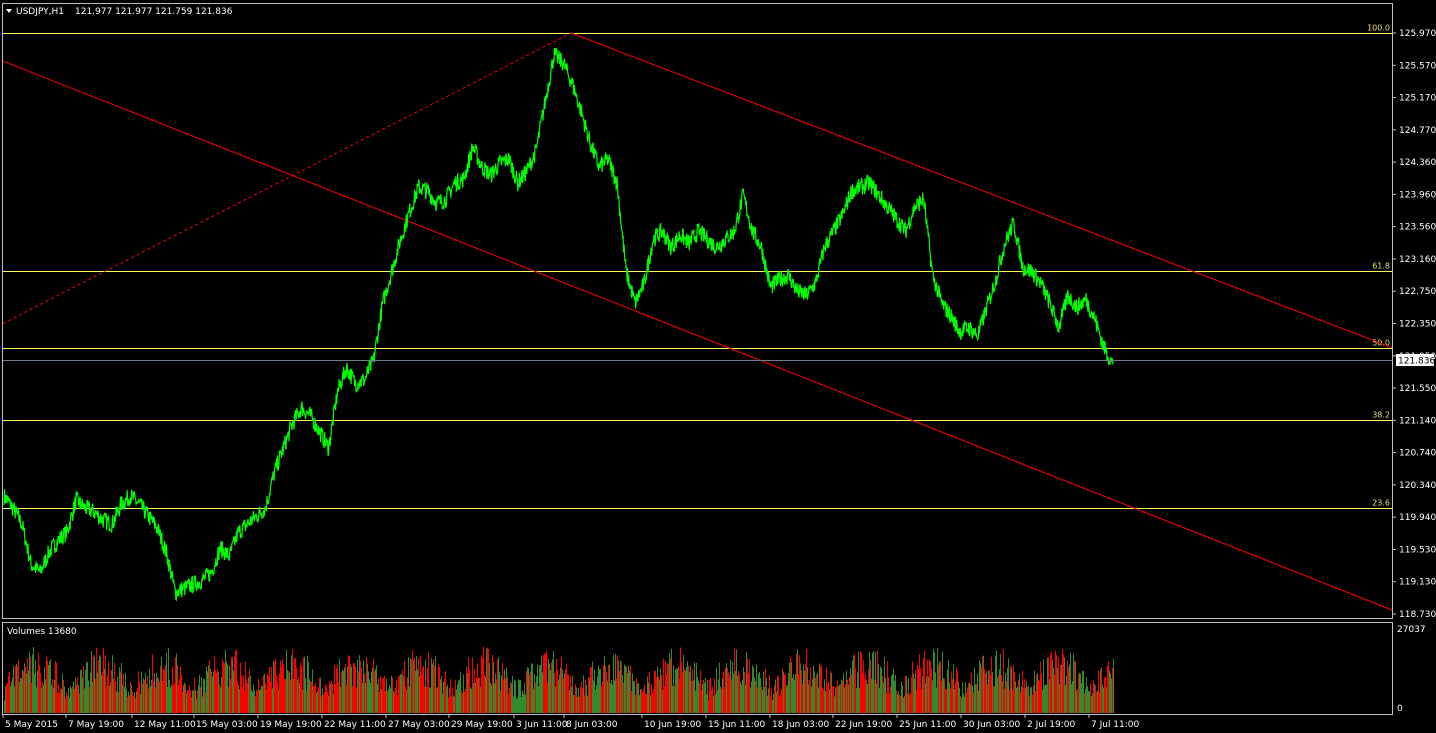 The height and width of the screenshot is (733, 1436). I want to click on volume-pane-frame, so click(697, 668).